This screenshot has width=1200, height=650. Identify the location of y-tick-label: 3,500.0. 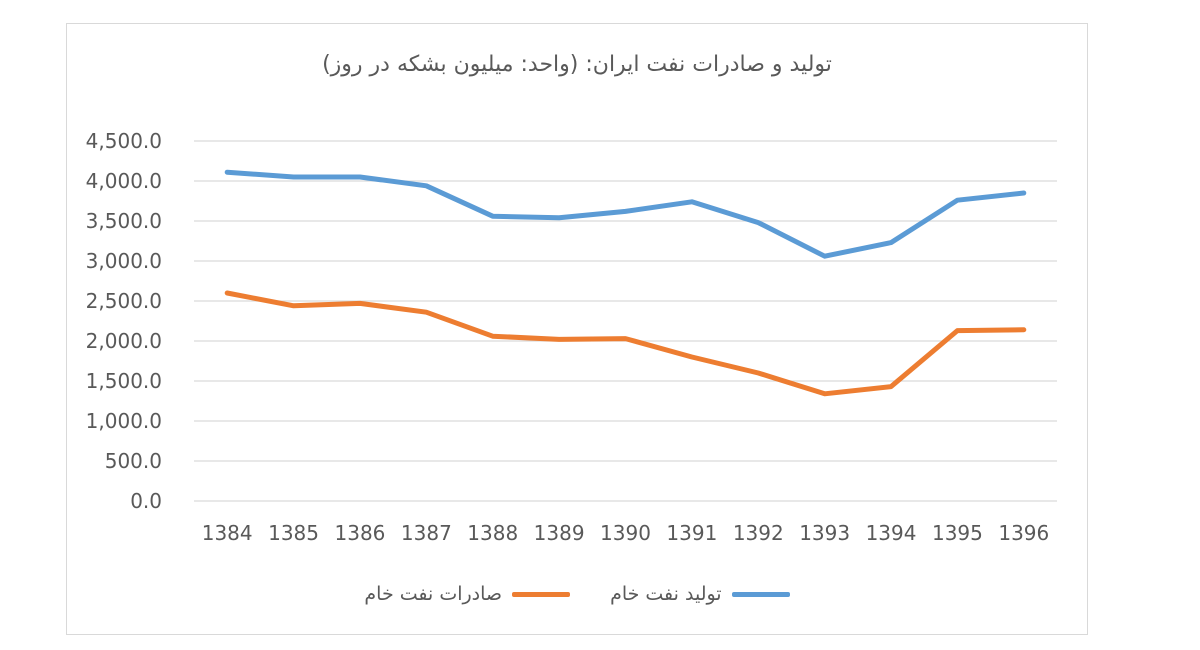
(124, 221).